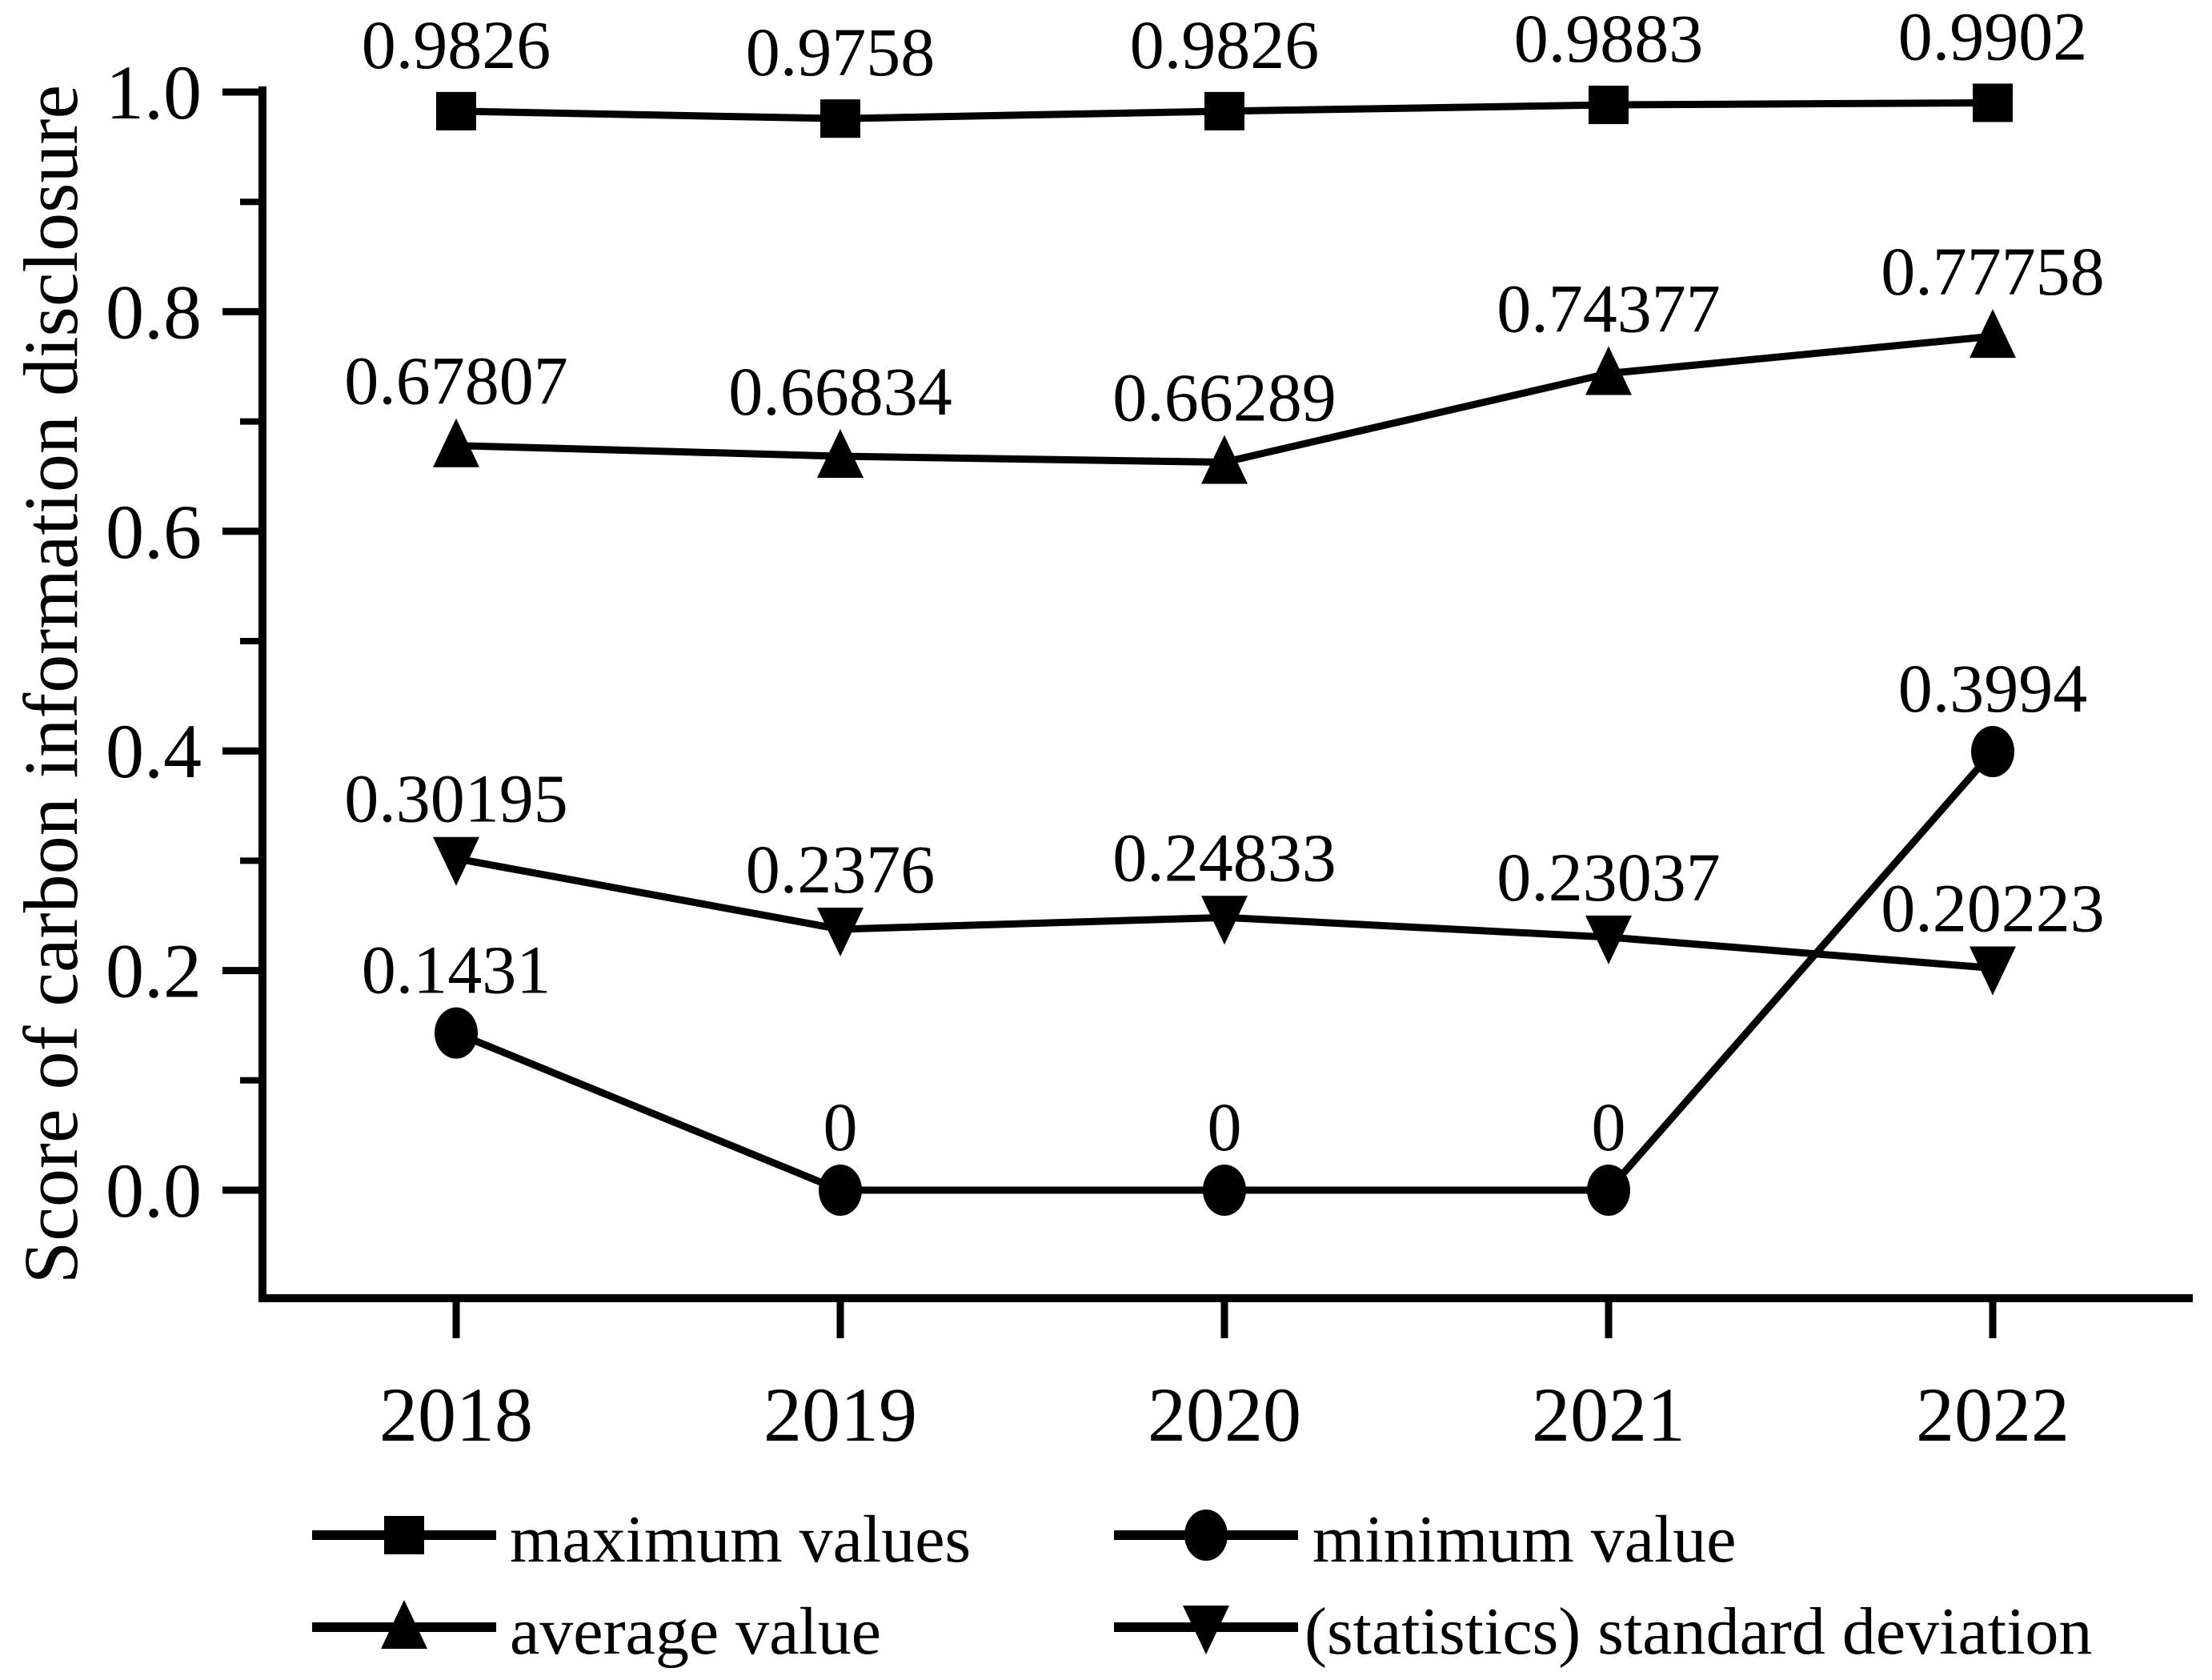  Describe the element at coordinates (840, 391) in the screenshot. I see `point-label: 0.66834` at that location.